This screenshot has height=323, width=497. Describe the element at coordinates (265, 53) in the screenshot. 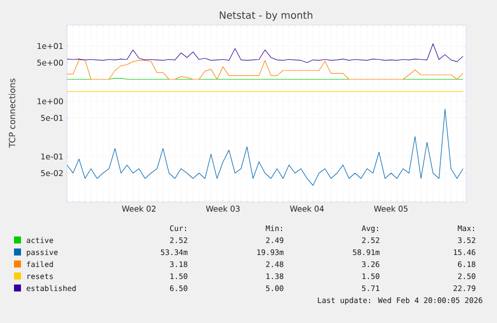

I see `line-series` at that location.